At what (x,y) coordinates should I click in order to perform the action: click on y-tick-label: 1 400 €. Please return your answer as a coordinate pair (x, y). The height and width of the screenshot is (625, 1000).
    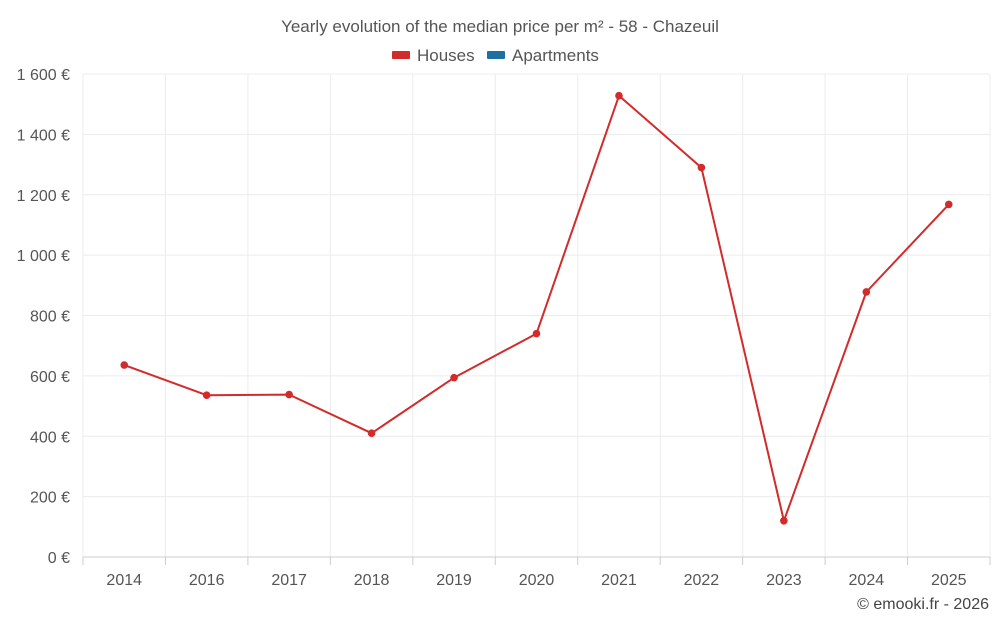
    Looking at the image, I should click on (43, 135).